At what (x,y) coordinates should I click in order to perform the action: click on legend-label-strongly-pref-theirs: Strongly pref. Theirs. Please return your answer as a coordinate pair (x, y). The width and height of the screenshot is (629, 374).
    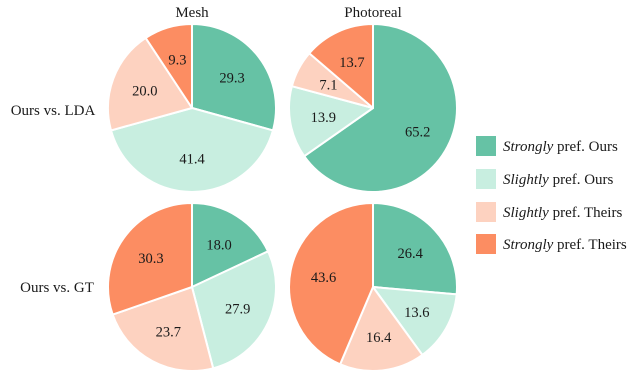
    Looking at the image, I should click on (565, 245).